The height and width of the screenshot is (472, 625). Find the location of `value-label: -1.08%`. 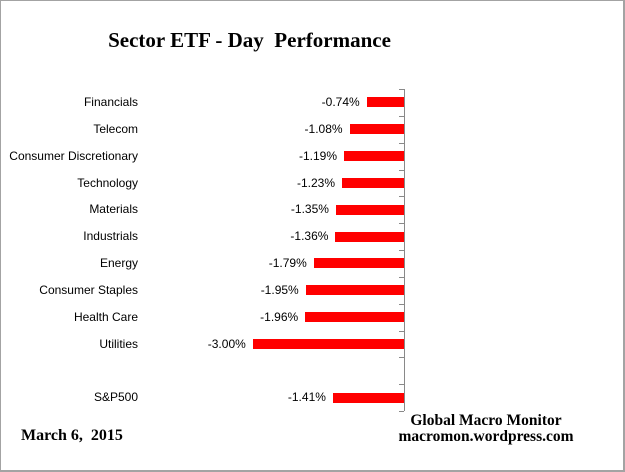

value-label: -1.08% is located at coordinates (323, 128).